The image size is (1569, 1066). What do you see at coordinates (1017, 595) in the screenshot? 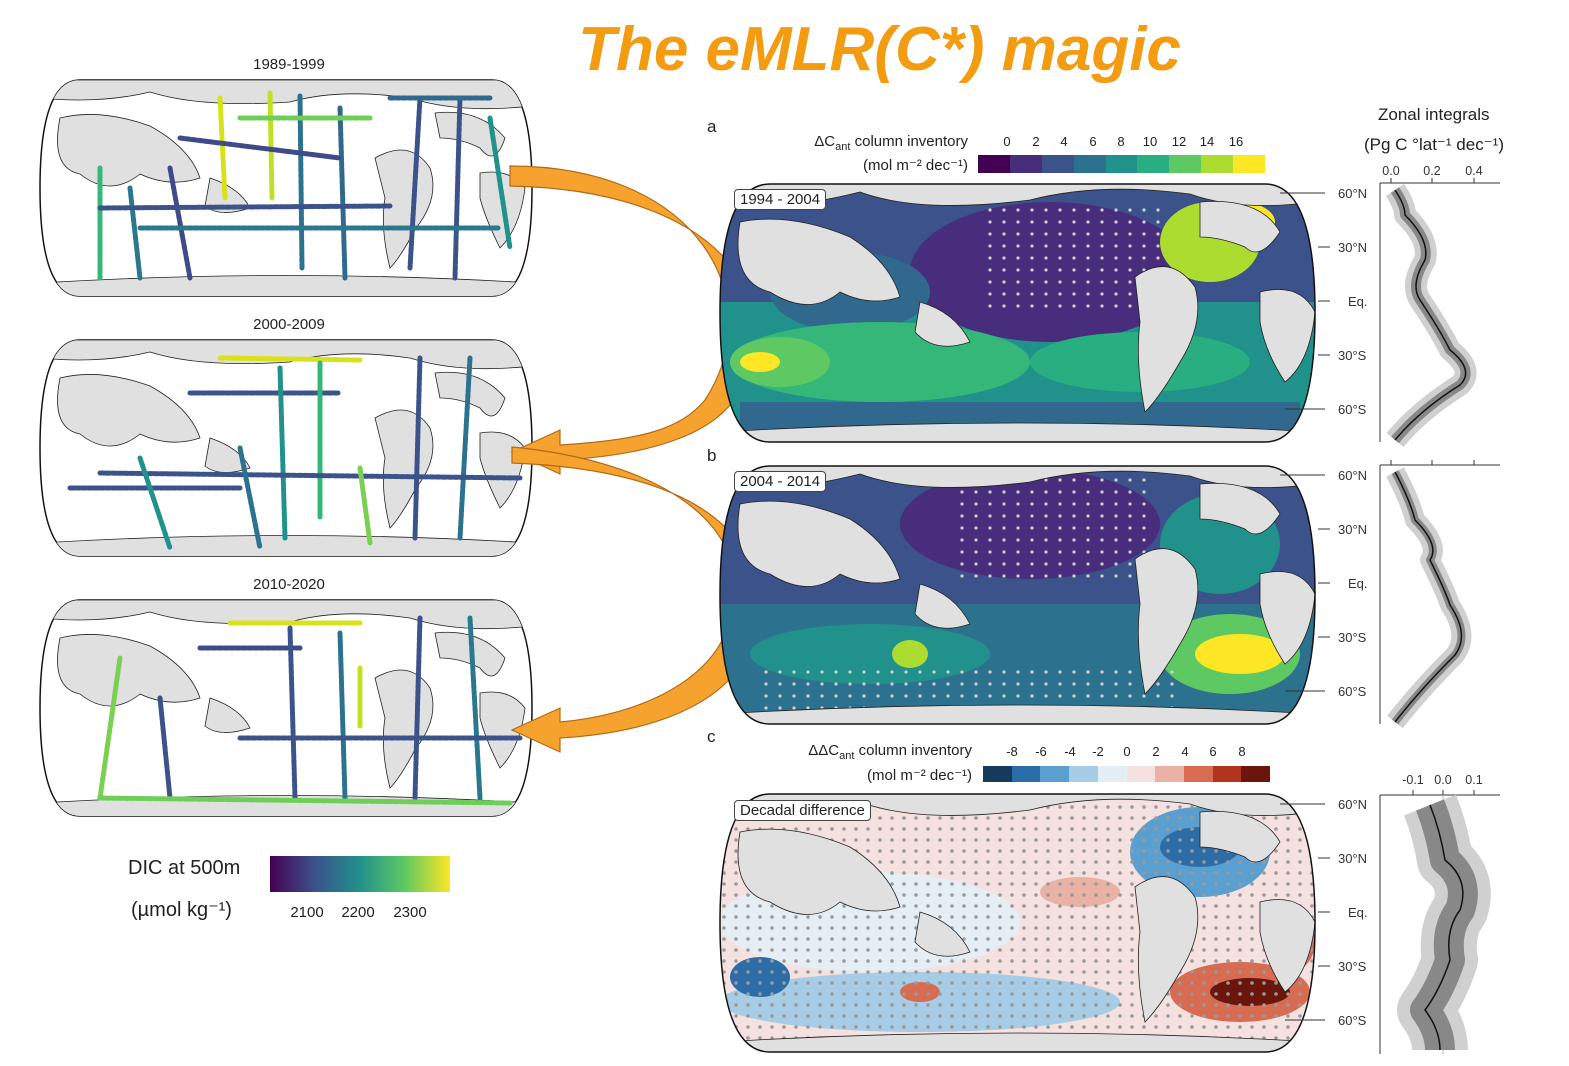
I see `cant-map-2004-2014` at bounding box center [1017, 595].